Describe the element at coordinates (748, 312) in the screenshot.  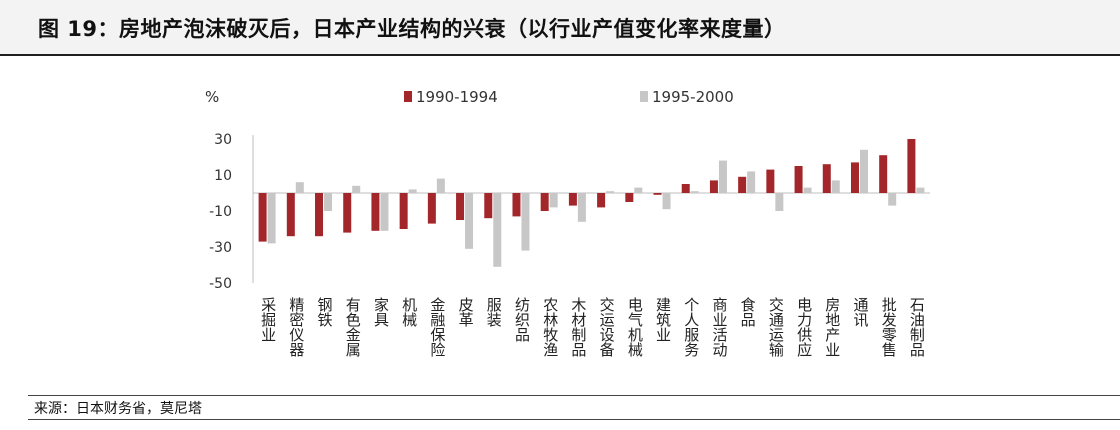
I see `category-label: 食品` at that location.